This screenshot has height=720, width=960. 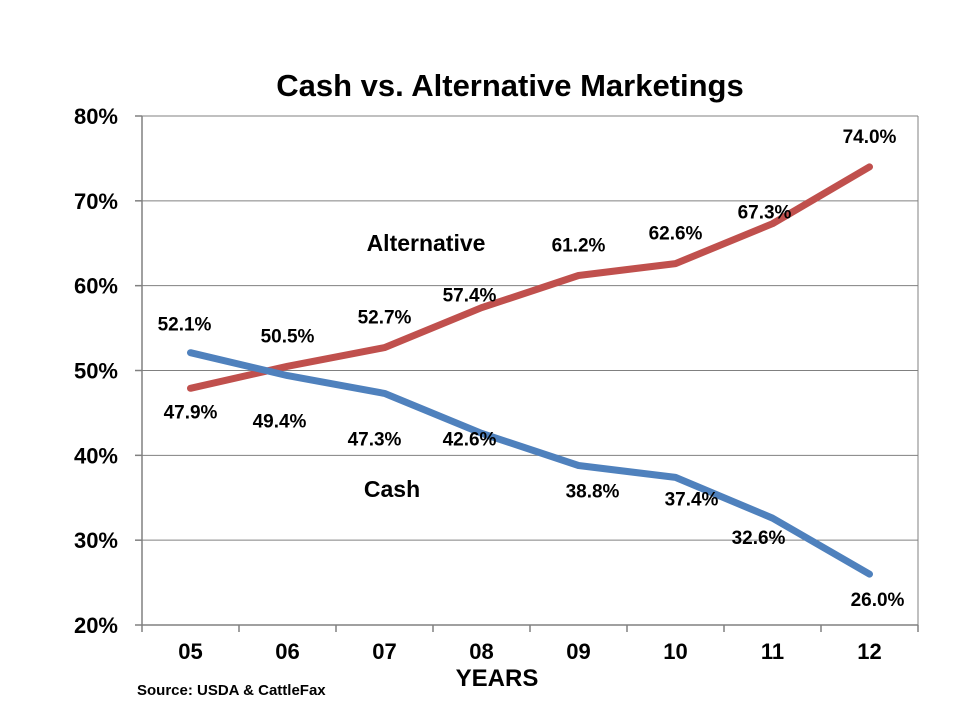 I want to click on data-label: 42.6%, so click(x=470, y=439).